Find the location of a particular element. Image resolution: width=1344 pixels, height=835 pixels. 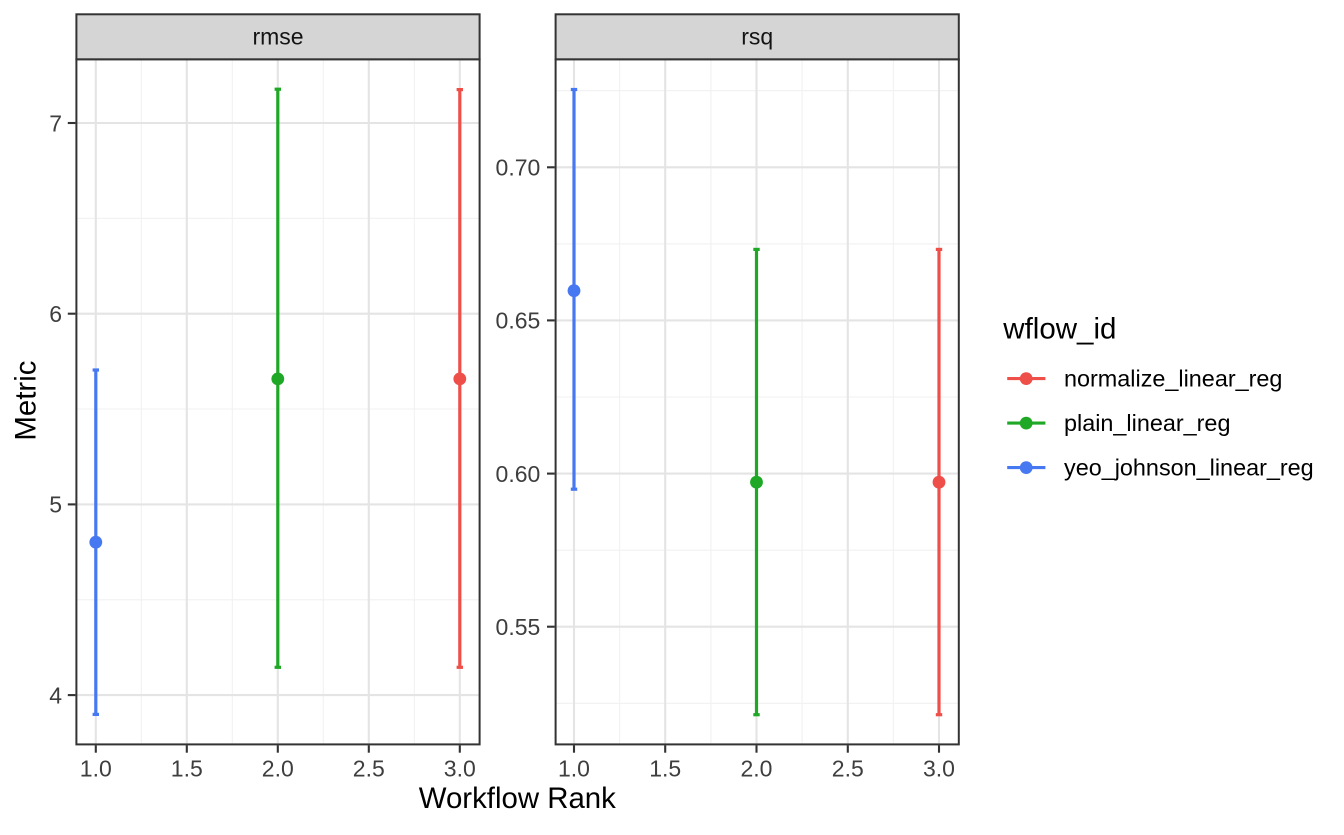

svg-text: 0.70 is located at coordinates (518, 168).